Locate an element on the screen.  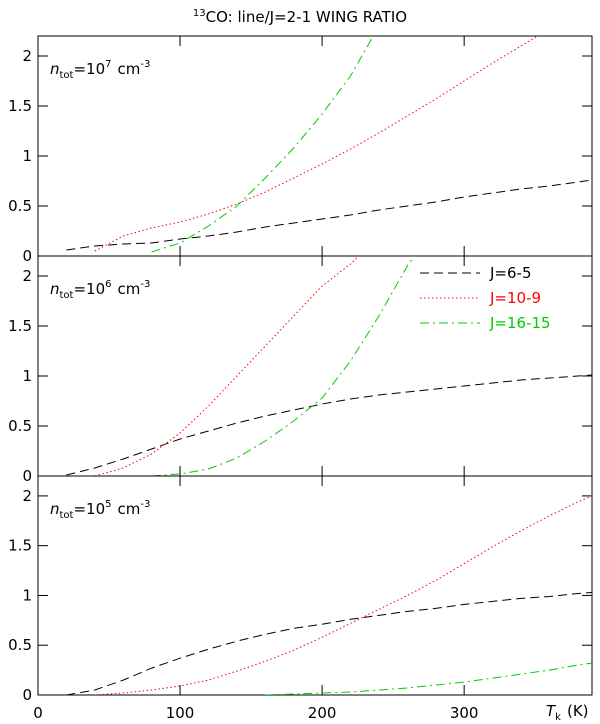
label-part: T is located at coordinates (551, 711).